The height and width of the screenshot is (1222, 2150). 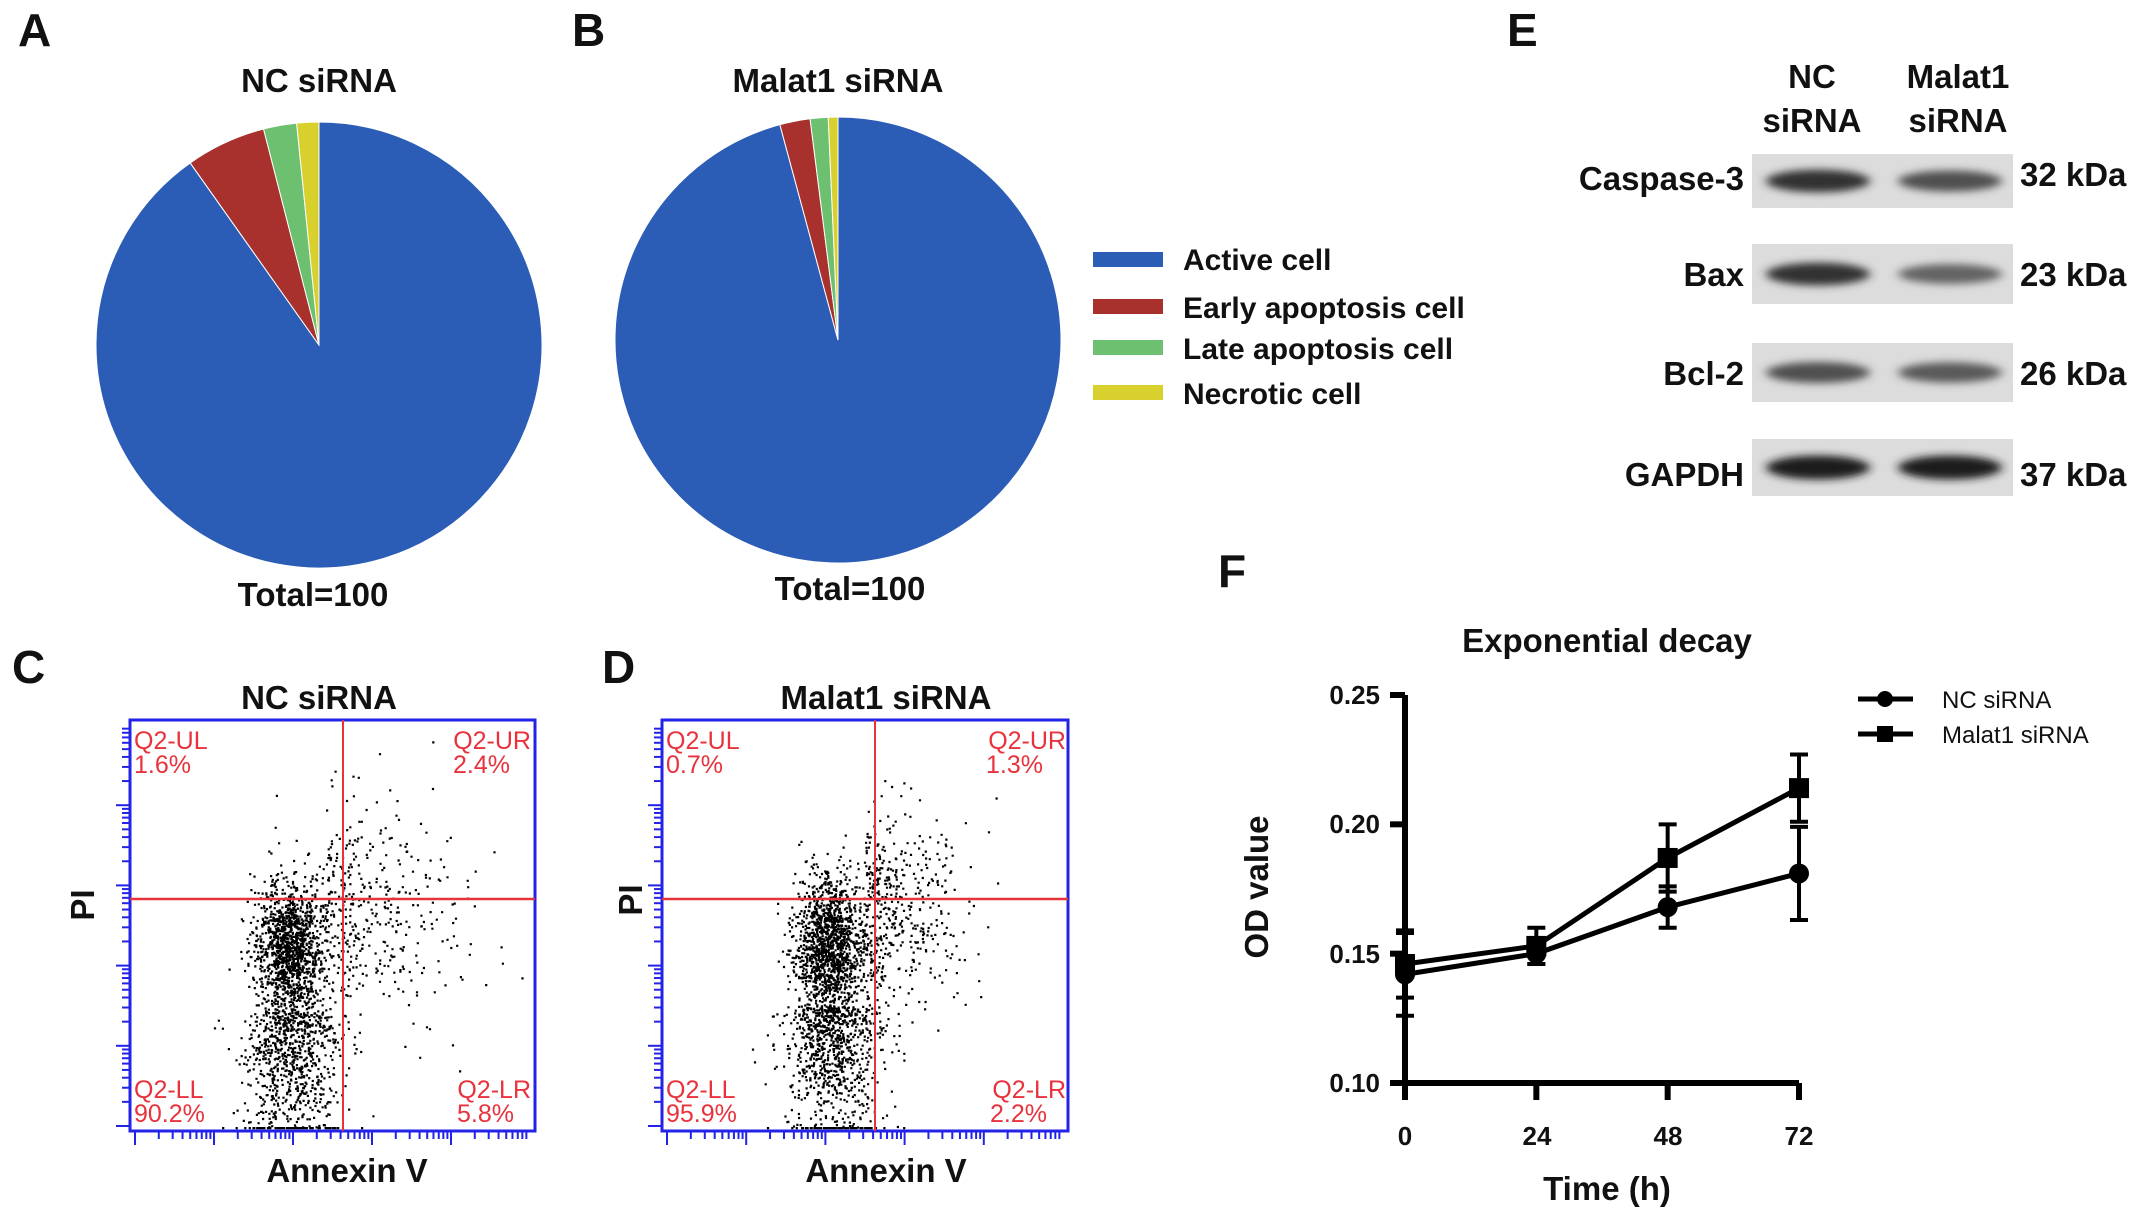 What do you see at coordinates (1232, 571) in the screenshot?
I see `panel-label-f: F` at bounding box center [1232, 571].